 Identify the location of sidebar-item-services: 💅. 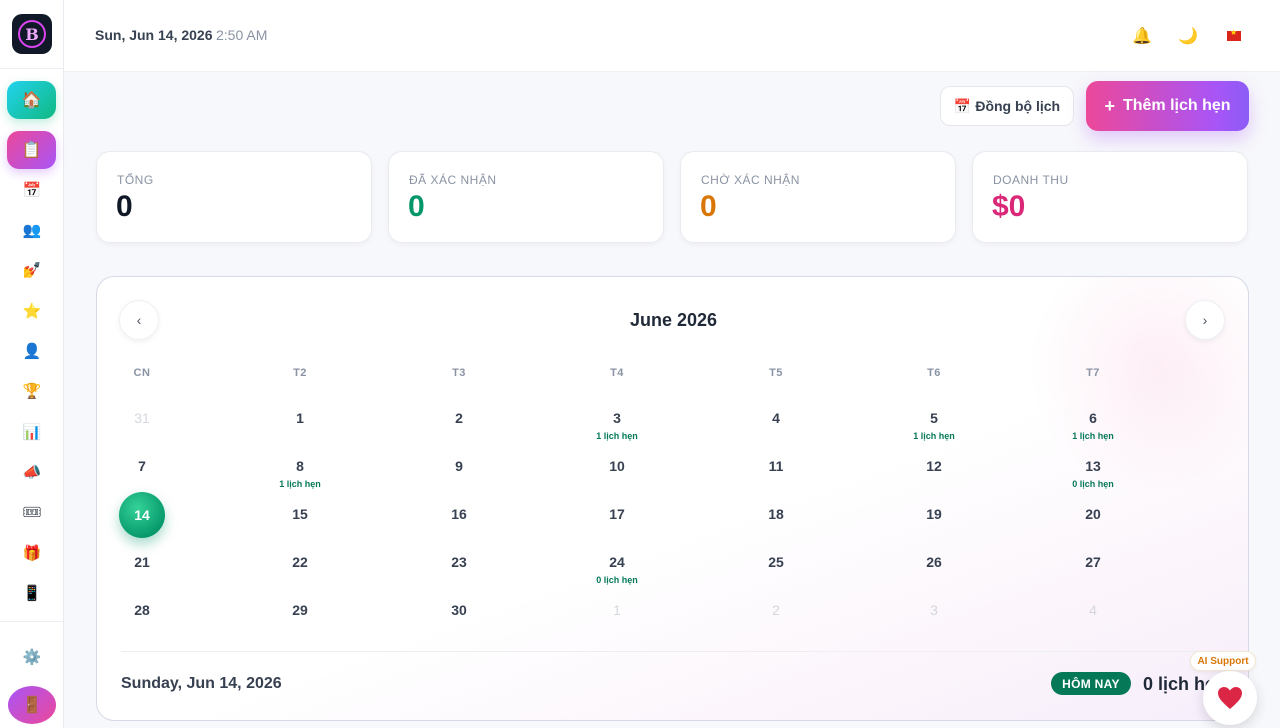
(32, 270).